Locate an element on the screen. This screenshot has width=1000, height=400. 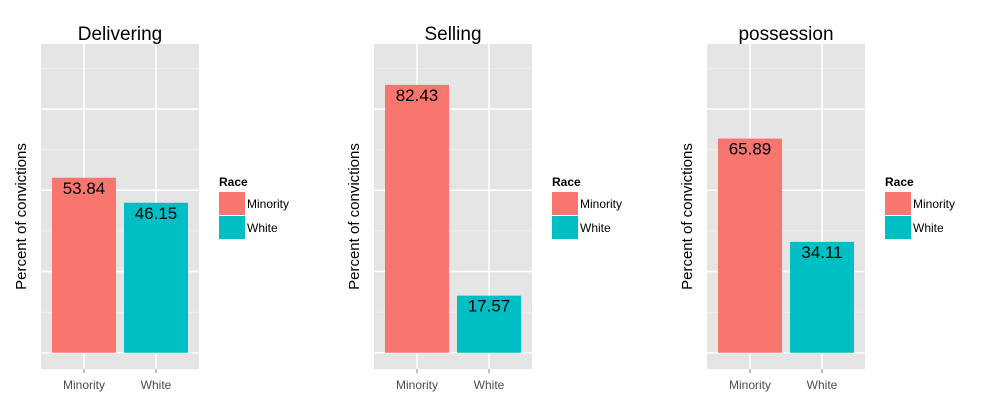
bar-value-label: 17.57 is located at coordinates (489, 306).